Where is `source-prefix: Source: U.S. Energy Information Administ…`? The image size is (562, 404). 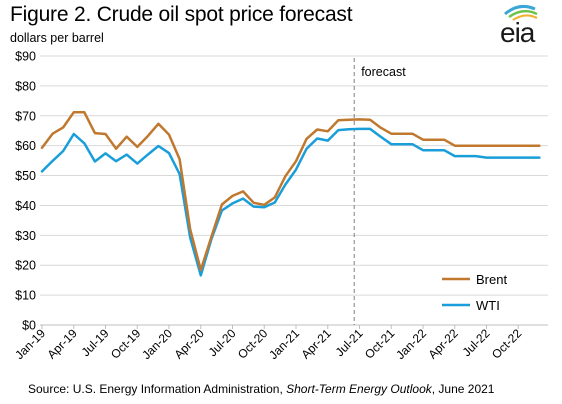
source-prefix: Source: U.S. Energy Information Administ… is located at coordinates (157, 389).